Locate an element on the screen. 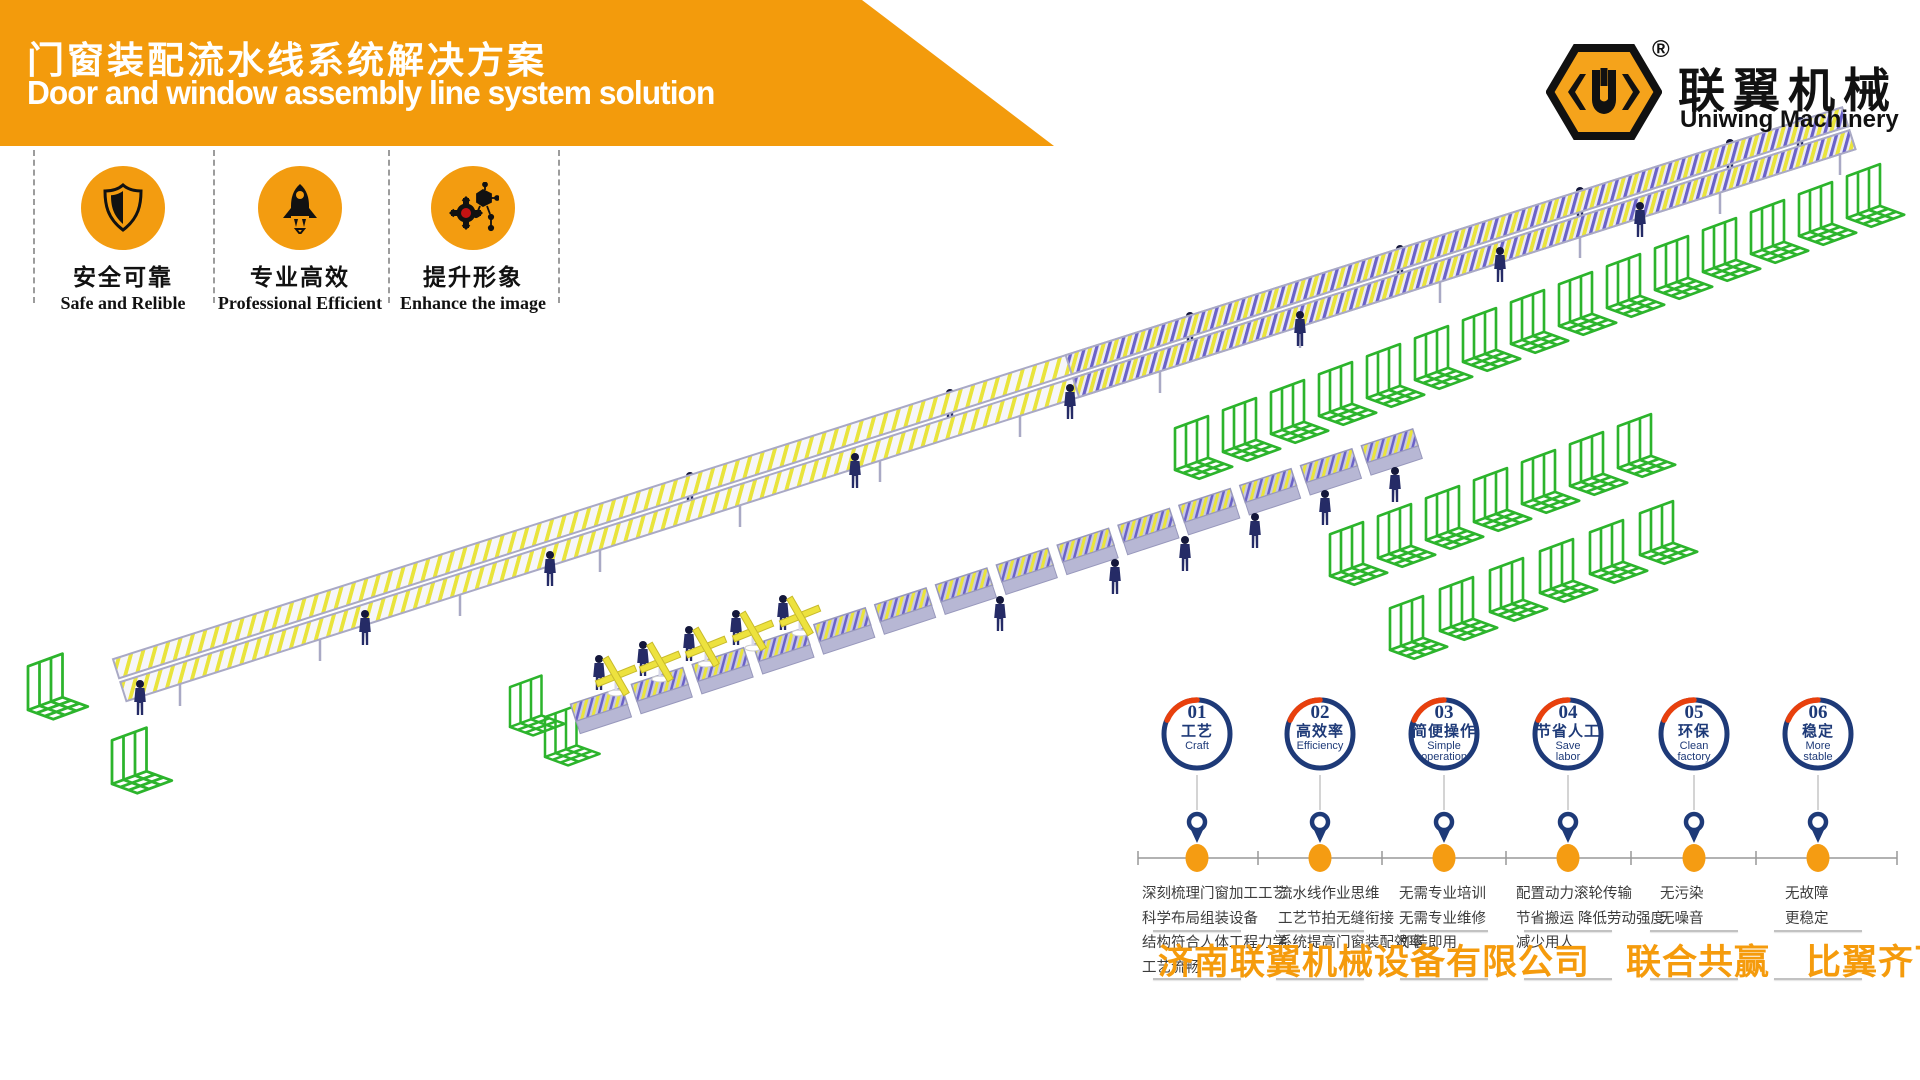 This screenshot has height=1080, width=1920. desc-line: 无需专业维修 is located at coordinates (1442, 918).